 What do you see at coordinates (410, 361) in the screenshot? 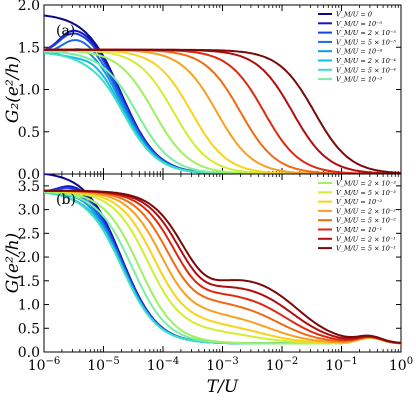
I see `x-tick-exp-6: 0` at bounding box center [410, 361].